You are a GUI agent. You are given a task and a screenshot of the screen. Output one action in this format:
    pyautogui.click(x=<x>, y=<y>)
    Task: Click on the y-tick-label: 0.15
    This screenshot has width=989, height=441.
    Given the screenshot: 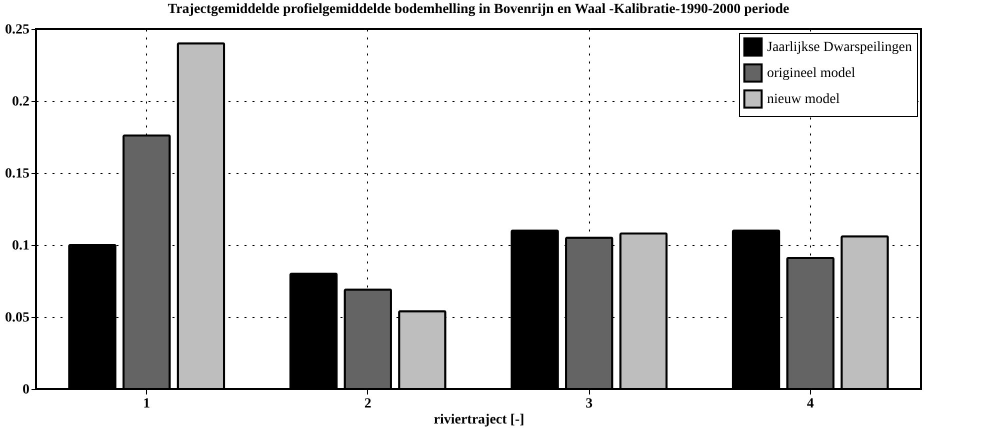 What is the action you would take?
    pyautogui.click(x=17, y=174)
    